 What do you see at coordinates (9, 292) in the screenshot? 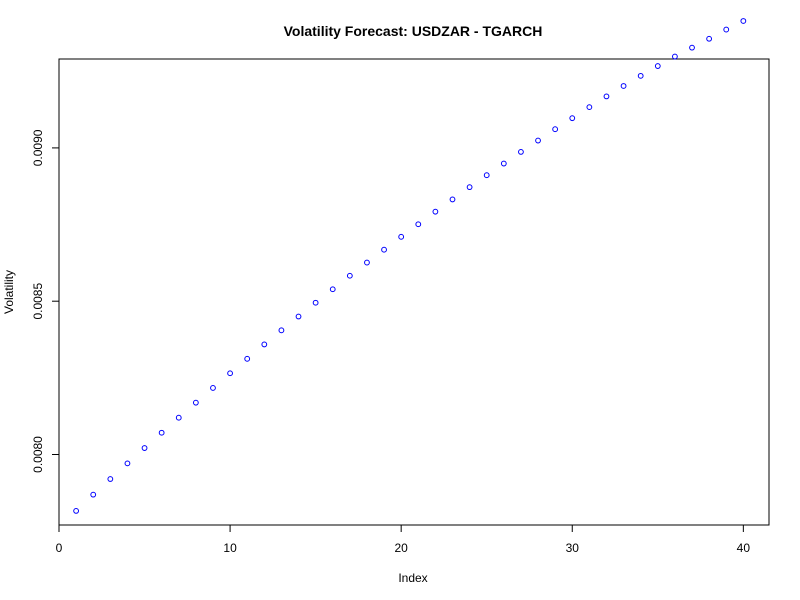
I see `y-axis-label: Volatility` at bounding box center [9, 292].